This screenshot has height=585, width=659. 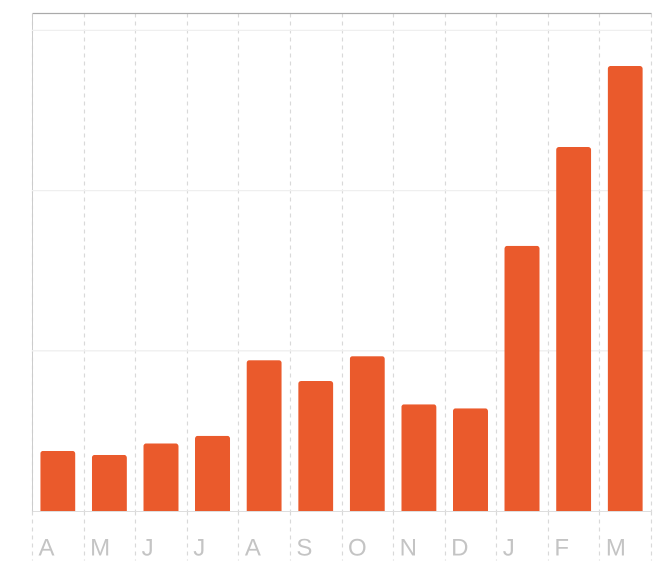 I want to click on x-tick-label: D, so click(x=460, y=548).